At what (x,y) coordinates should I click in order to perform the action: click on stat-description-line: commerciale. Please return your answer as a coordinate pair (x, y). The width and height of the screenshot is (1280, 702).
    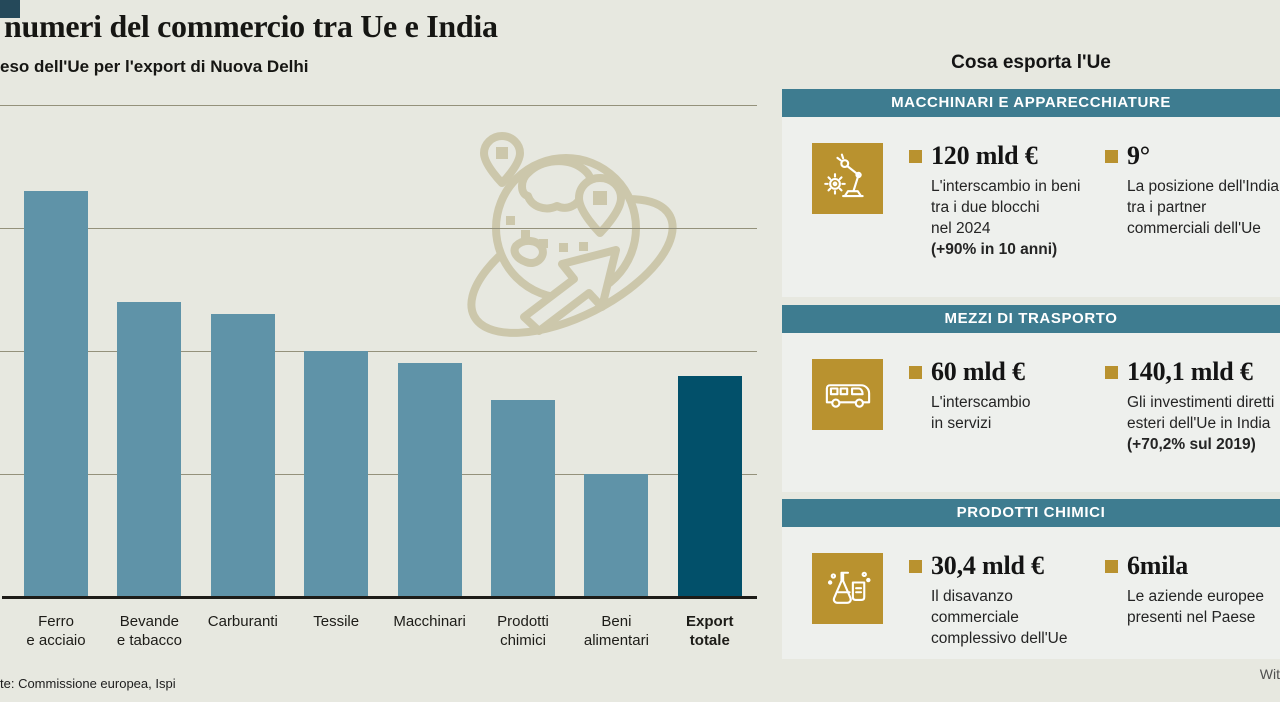
    Looking at the image, I should click on (975, 617).